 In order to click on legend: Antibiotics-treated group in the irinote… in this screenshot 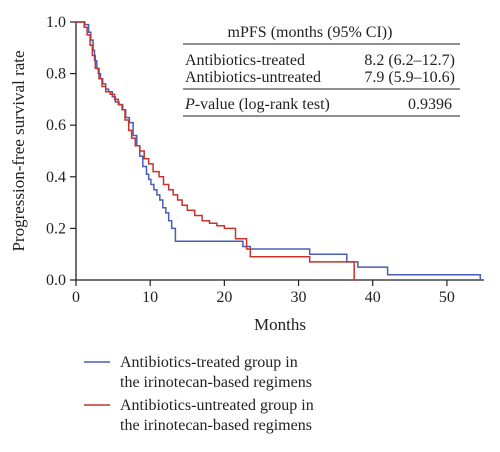, I will do `click(199, 394)`.